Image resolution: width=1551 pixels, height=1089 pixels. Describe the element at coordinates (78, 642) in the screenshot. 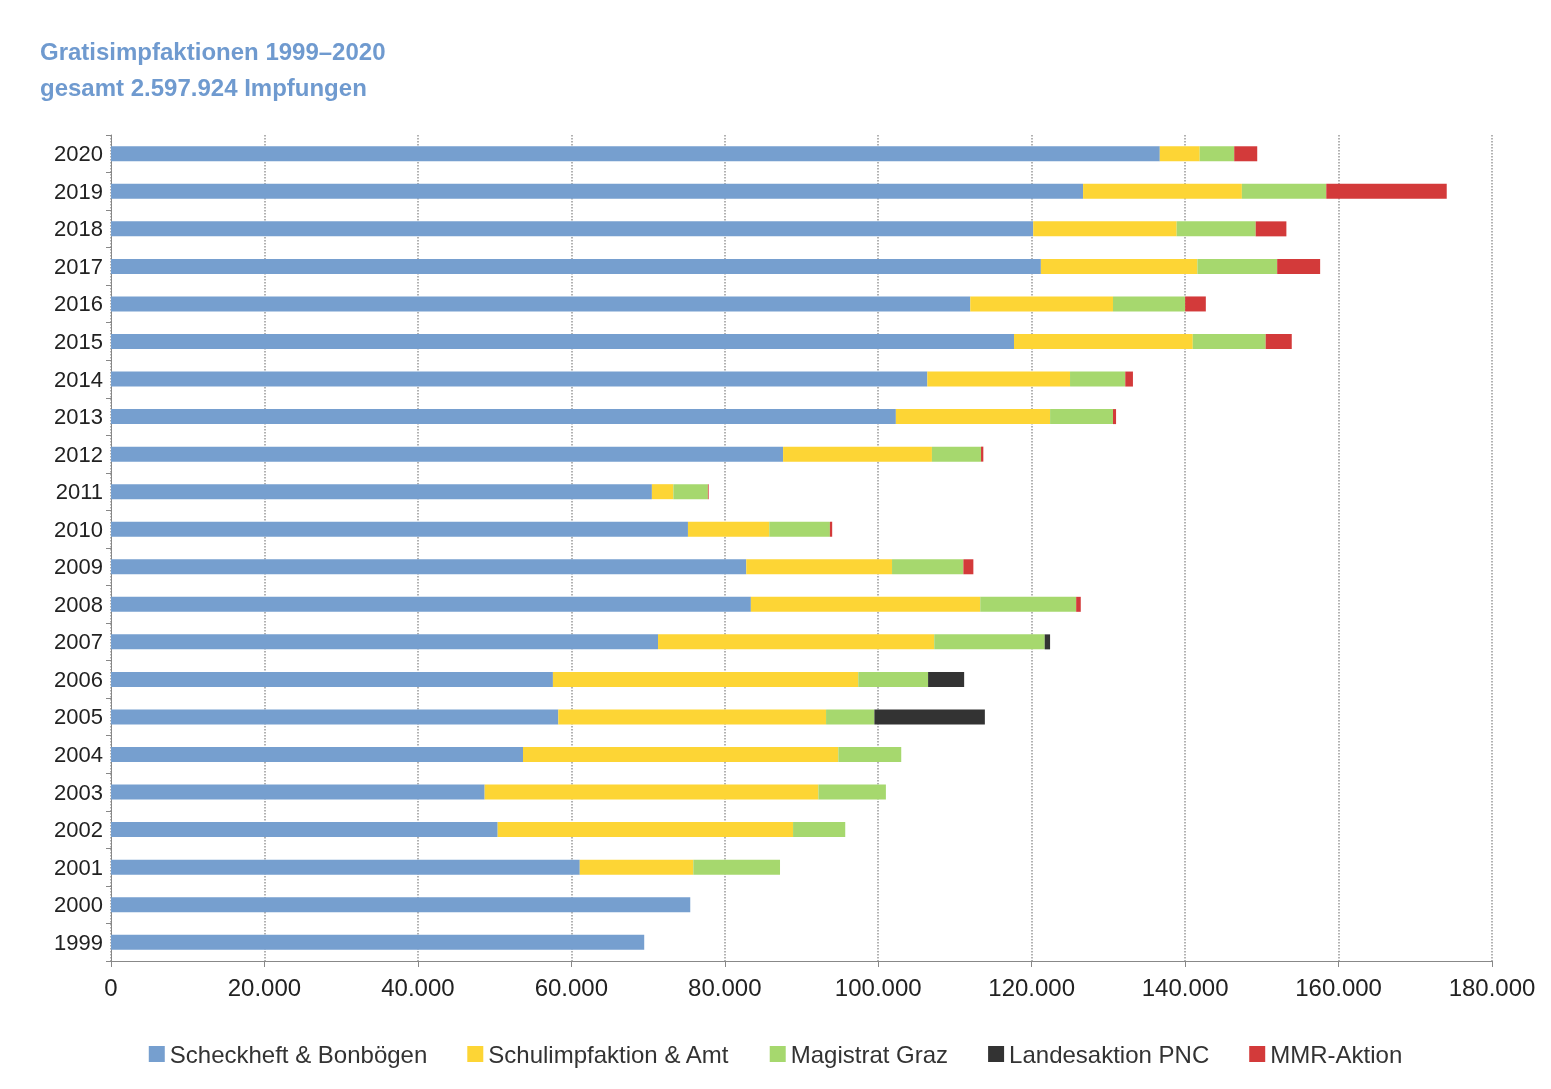

I see `y-tick-label: 2007` at that location.